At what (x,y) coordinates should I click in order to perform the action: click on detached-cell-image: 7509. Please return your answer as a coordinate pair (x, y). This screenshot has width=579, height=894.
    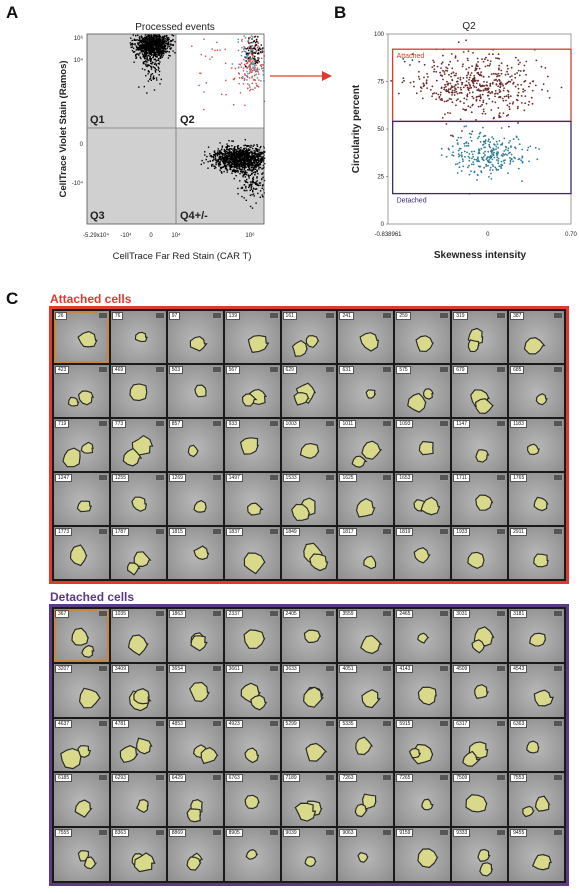
    Looking at the image, I should click on (480, 800).